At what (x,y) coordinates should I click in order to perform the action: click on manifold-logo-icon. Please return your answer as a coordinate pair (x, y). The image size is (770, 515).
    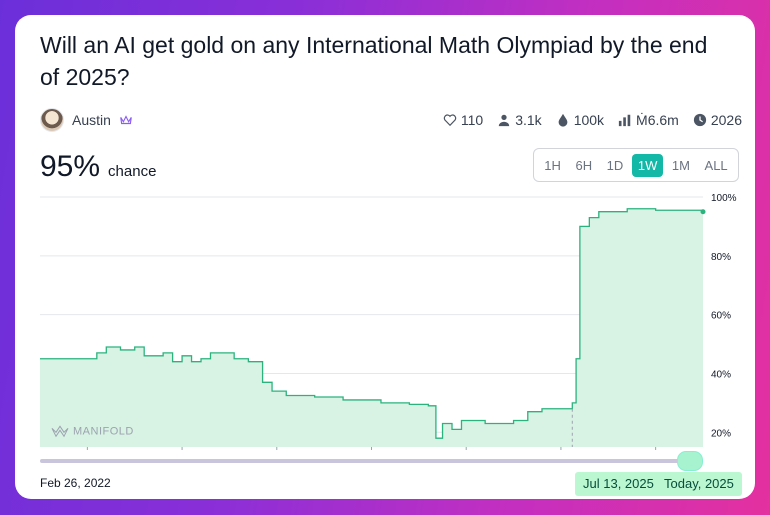
    Looking at the image, I should click on (60, 431).